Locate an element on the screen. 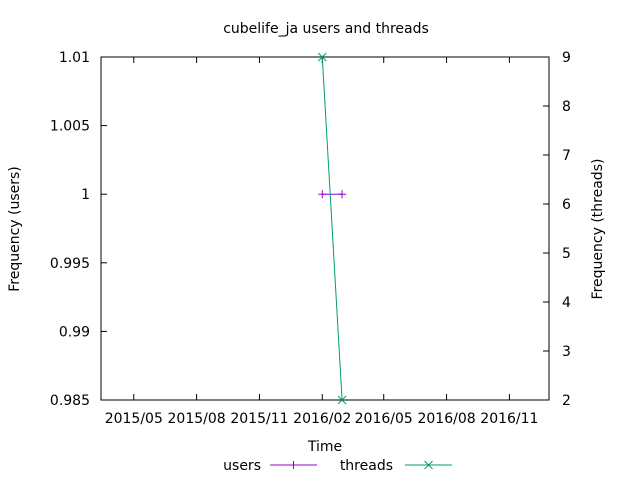  chart-title: cubelife_ja users and threads is located at coordinates (326, 29).